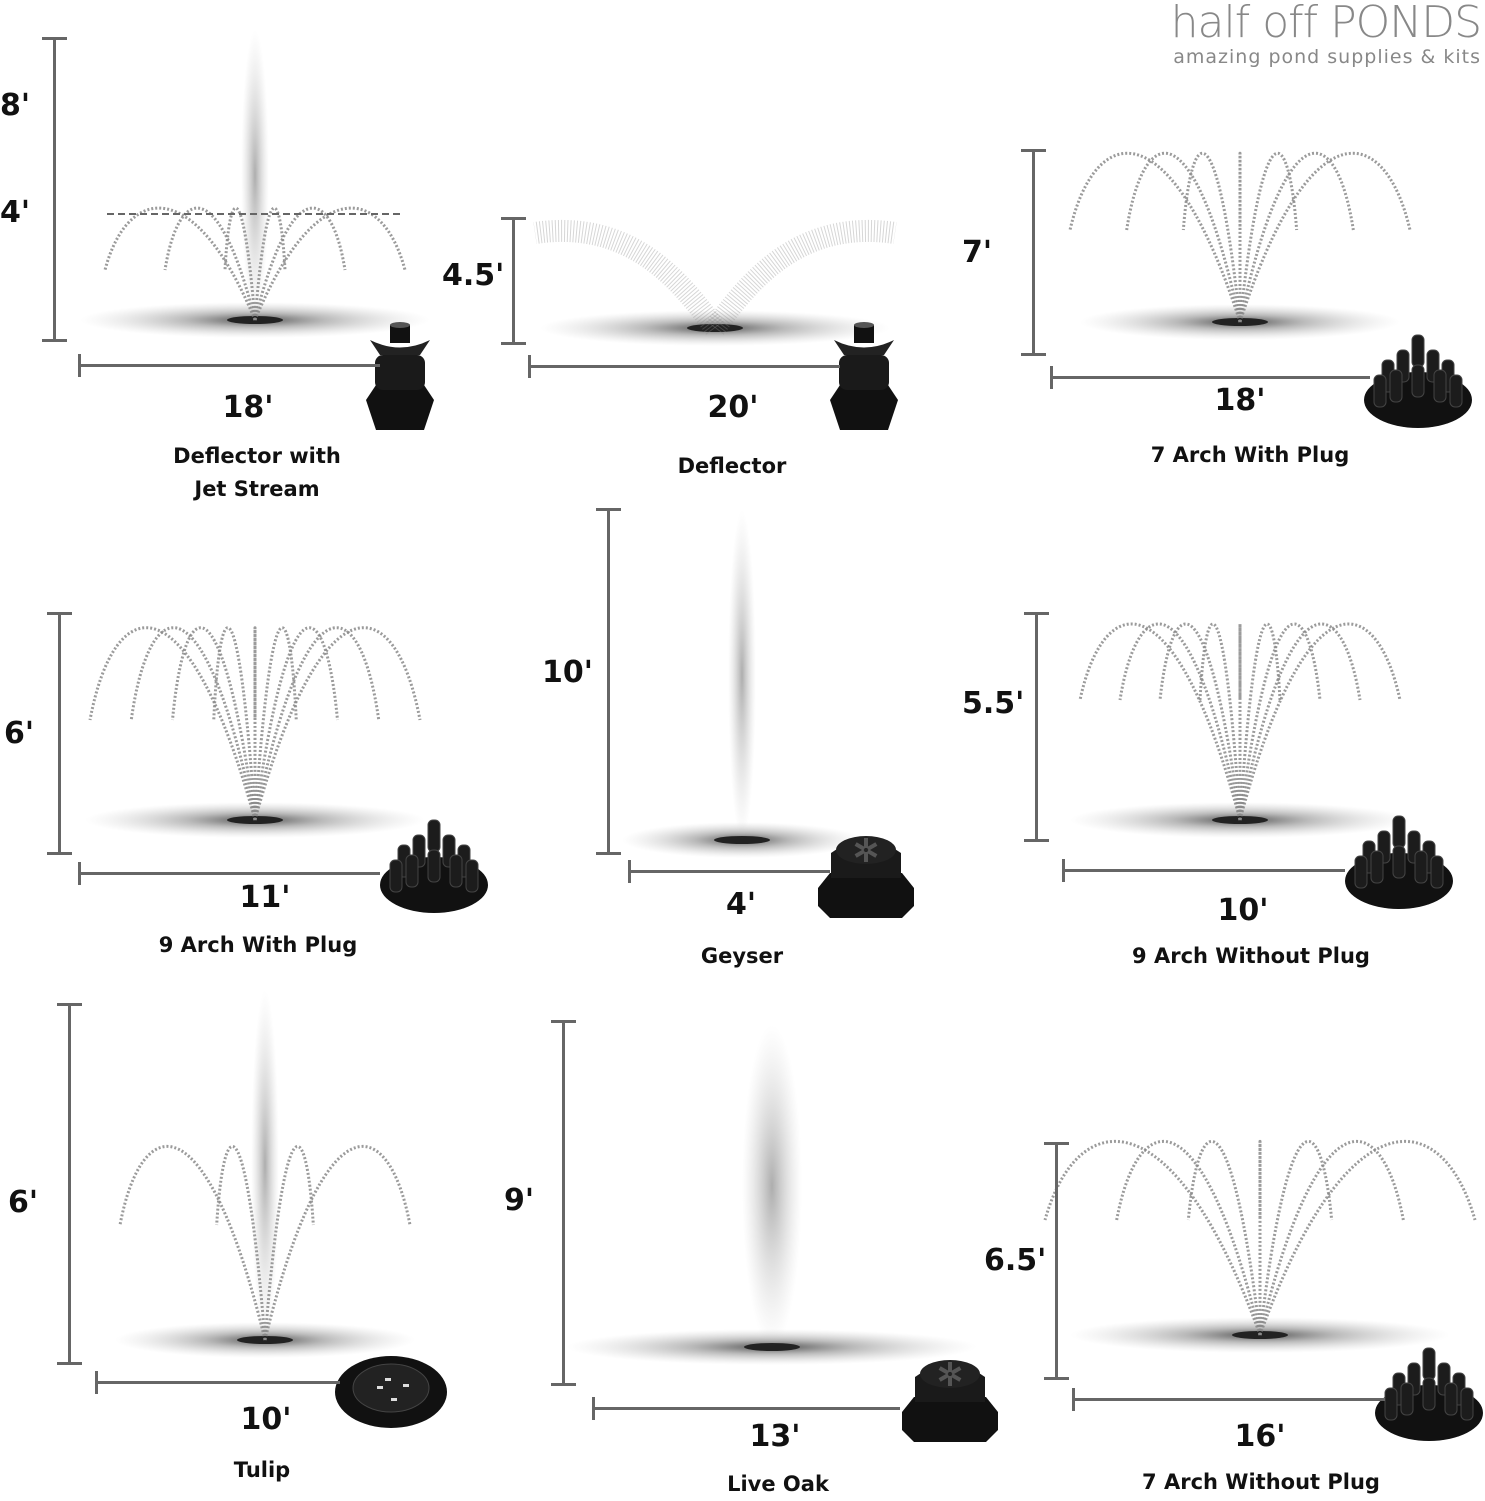 Image resolution: width=1485 pixels, height=1501 pixels. I want to click on fountain-name: Geyser, so click(742, 956).